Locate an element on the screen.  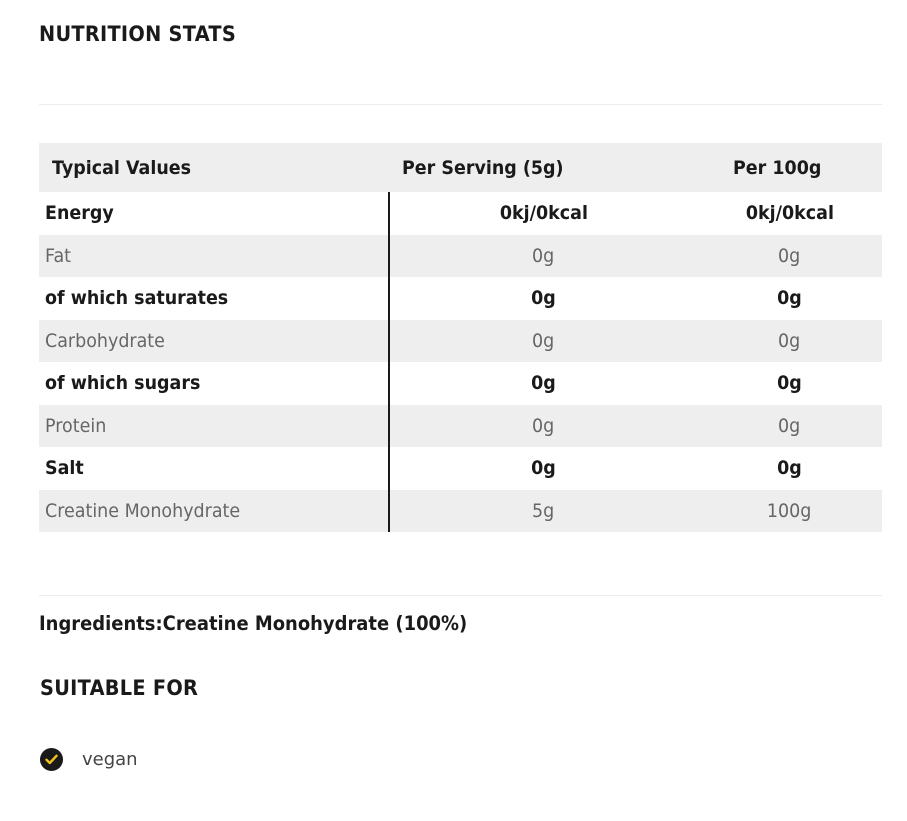
suitable-item-vegan: vegan is located at coordinates (89, 759).